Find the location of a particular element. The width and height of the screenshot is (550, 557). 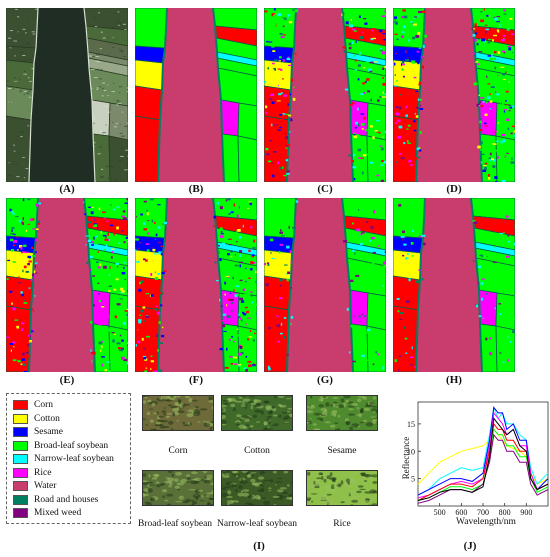

classification-map-e is located at coordinates (67, 285).